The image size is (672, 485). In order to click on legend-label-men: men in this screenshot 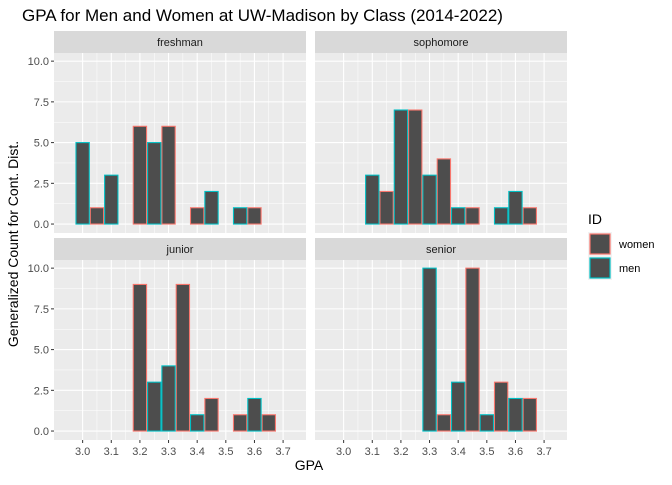, I will do `click(629, 269)`.